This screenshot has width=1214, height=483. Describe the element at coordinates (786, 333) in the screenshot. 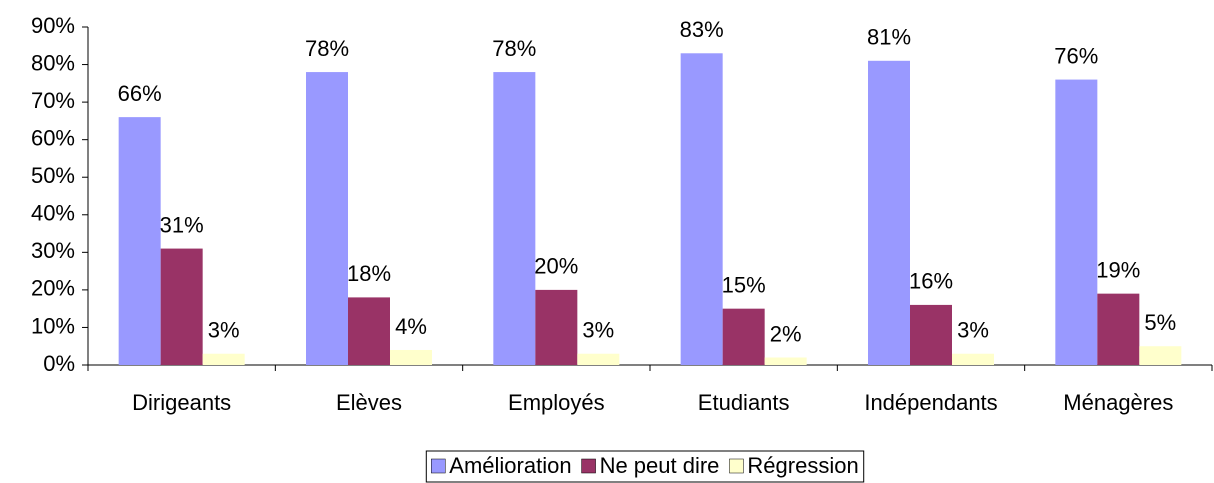

I see `data-label: 2%` at that location.